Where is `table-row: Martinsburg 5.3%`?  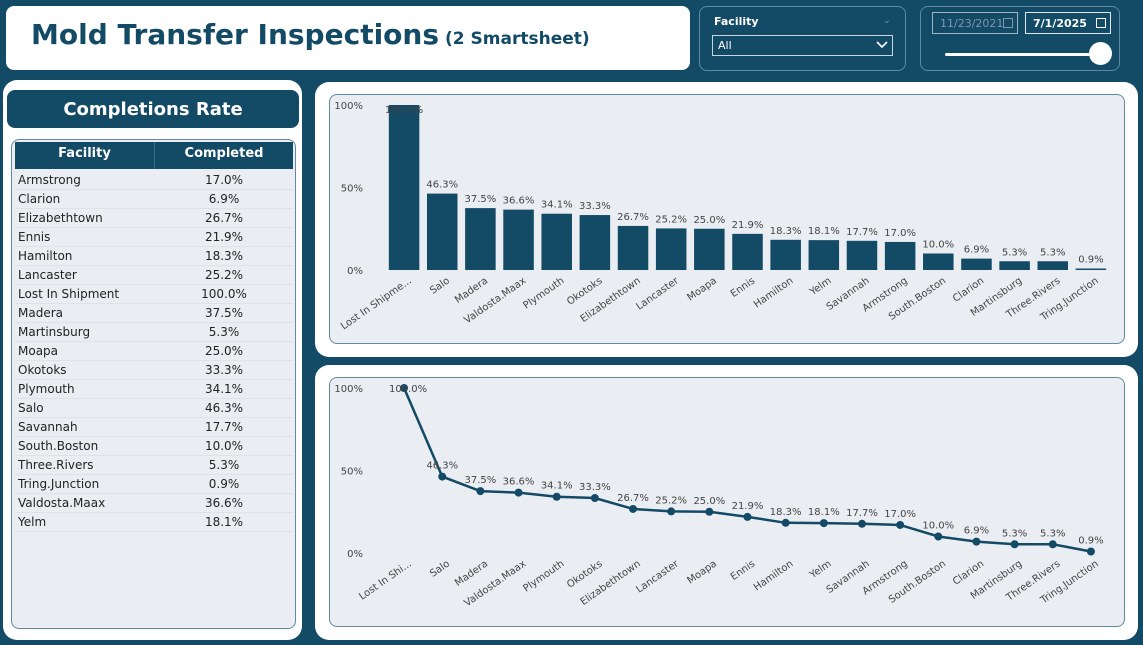 table-row: Martinsburg 5.3% is located at coordinates (154, 332).